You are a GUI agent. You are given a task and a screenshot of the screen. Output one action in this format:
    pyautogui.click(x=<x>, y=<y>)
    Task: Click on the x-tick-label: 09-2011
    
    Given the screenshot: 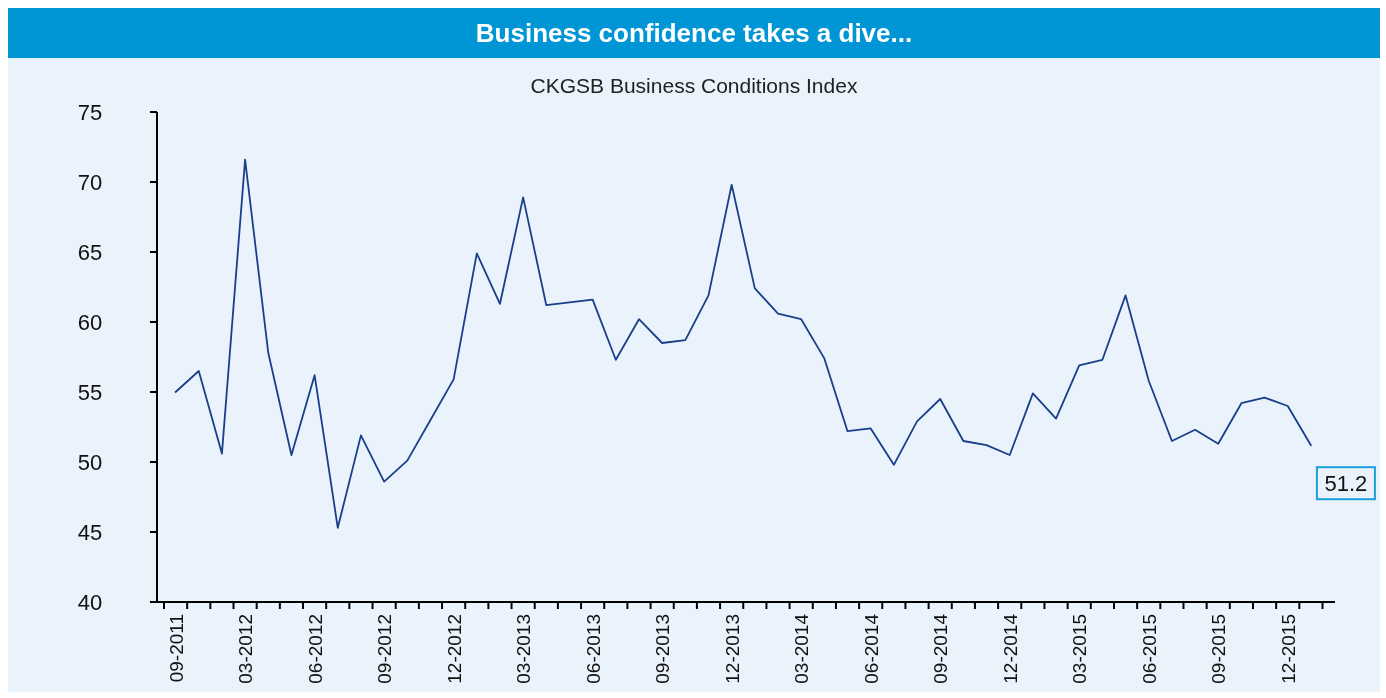 What is the action you would take?
    pyautogui.click(x=176, y=648)
    